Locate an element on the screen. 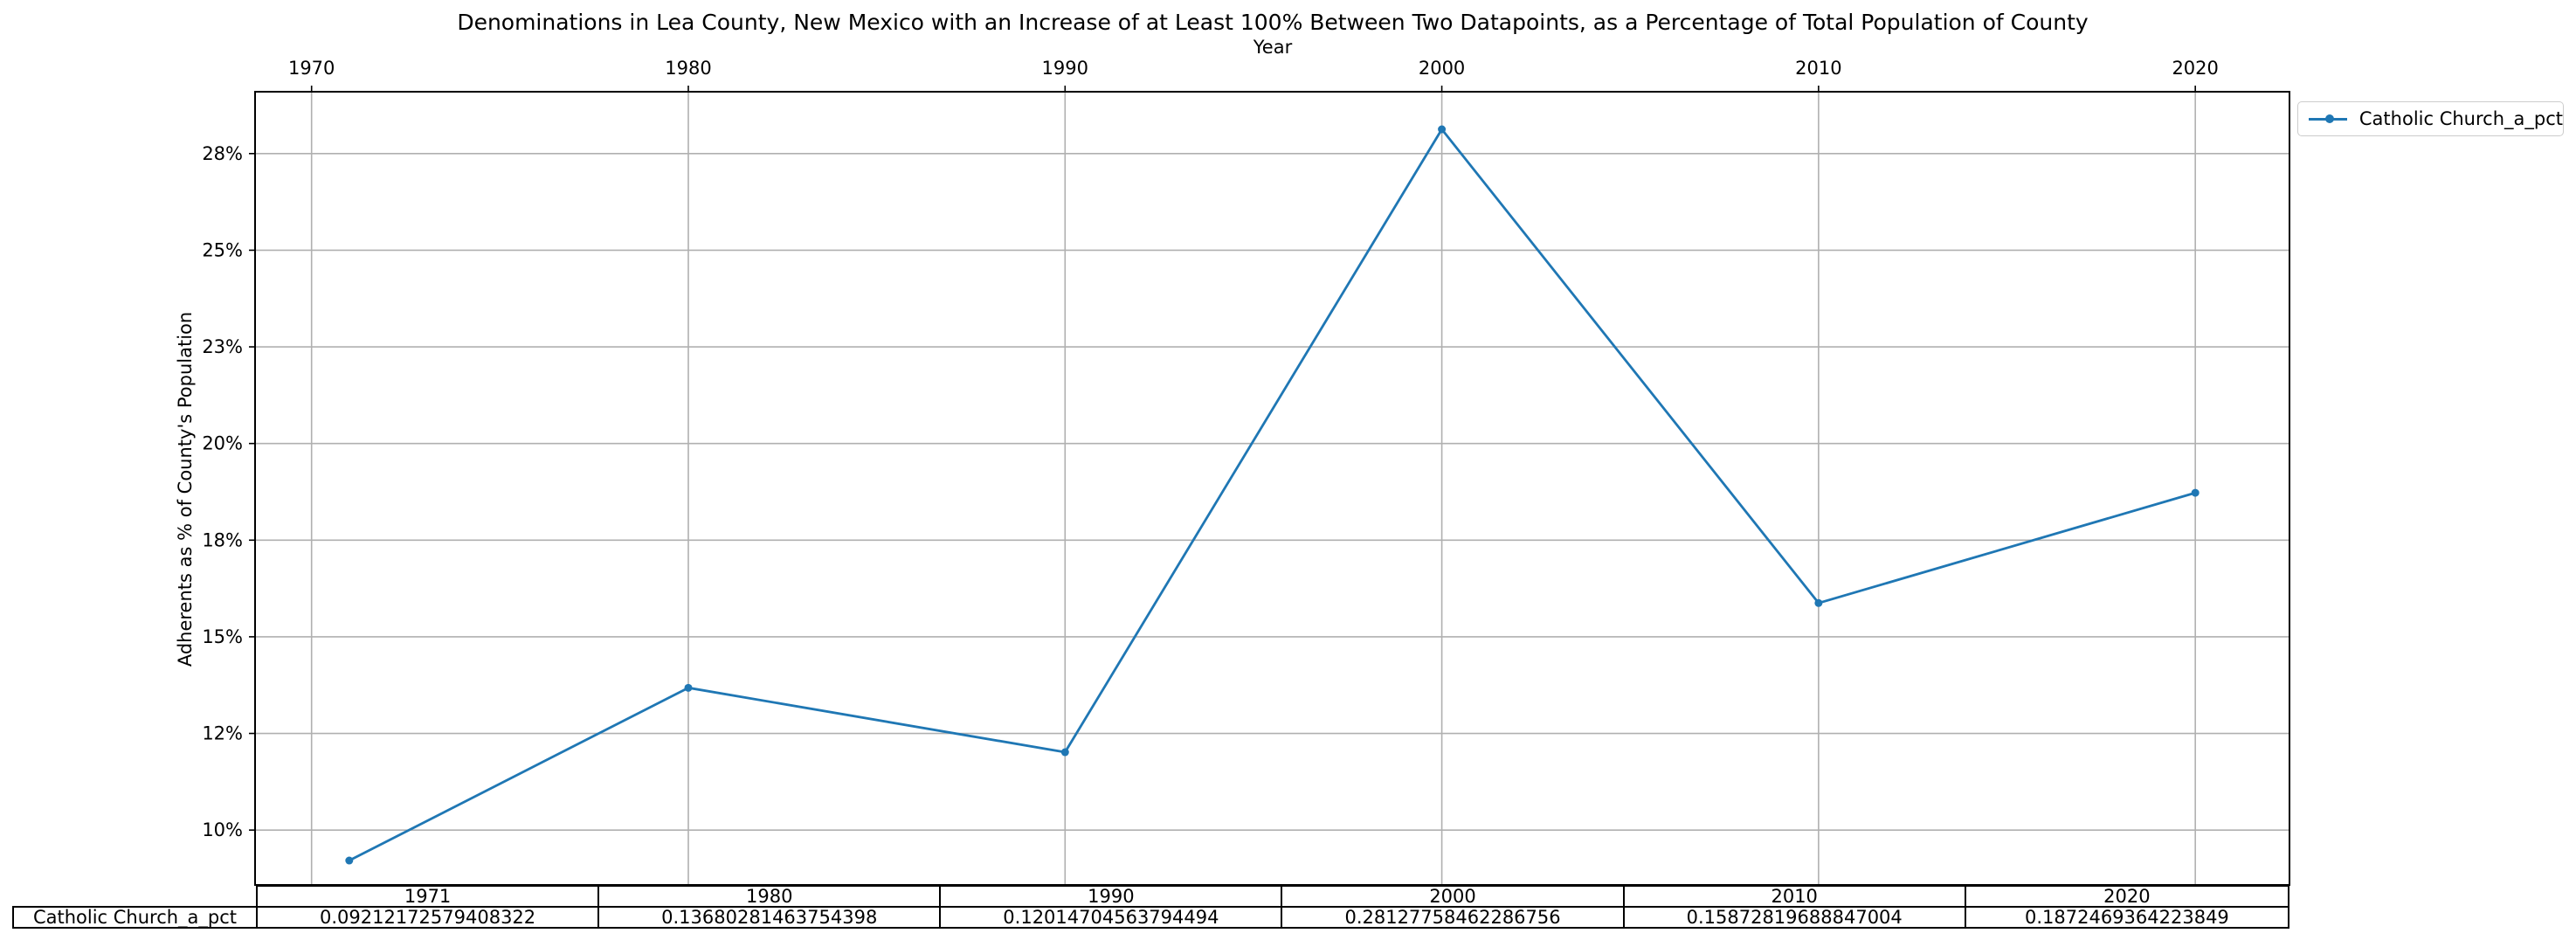 This screenshot has width=2576, height=940. table-cell: 0.15872819688847004 is located at coordinates (1794, 917).